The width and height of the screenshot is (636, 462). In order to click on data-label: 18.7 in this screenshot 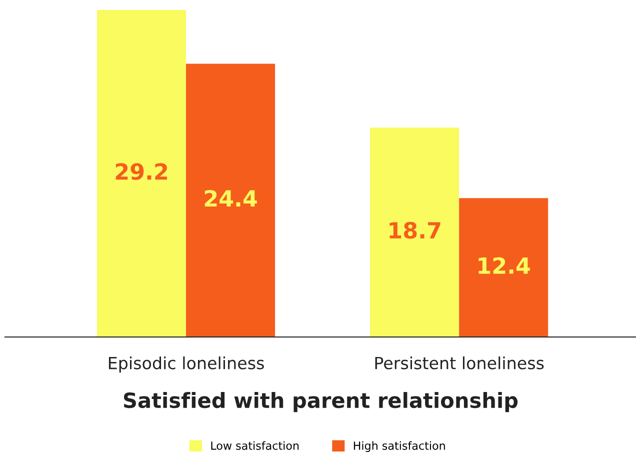, I will do `click(415, 230)`.